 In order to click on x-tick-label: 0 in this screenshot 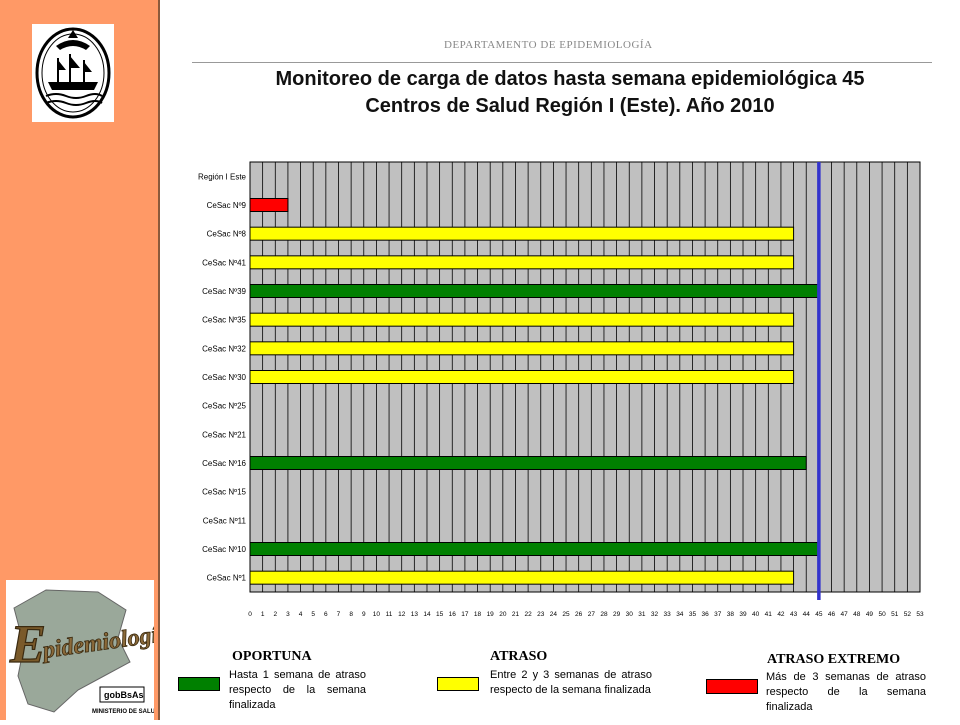, I will do `click(250, 614)`.